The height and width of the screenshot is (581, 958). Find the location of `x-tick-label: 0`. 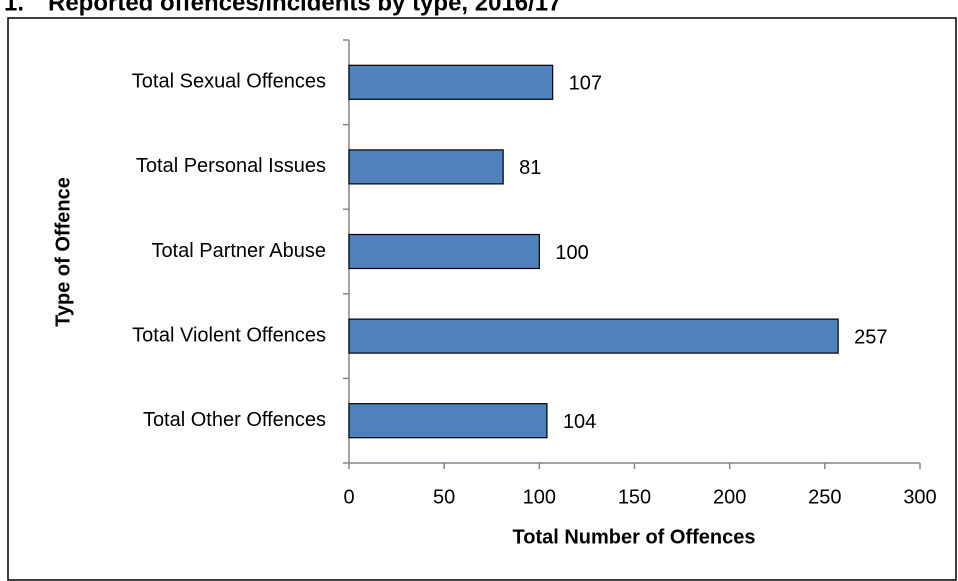

x-tick-label: 0 is located at coordinates (348, 497).